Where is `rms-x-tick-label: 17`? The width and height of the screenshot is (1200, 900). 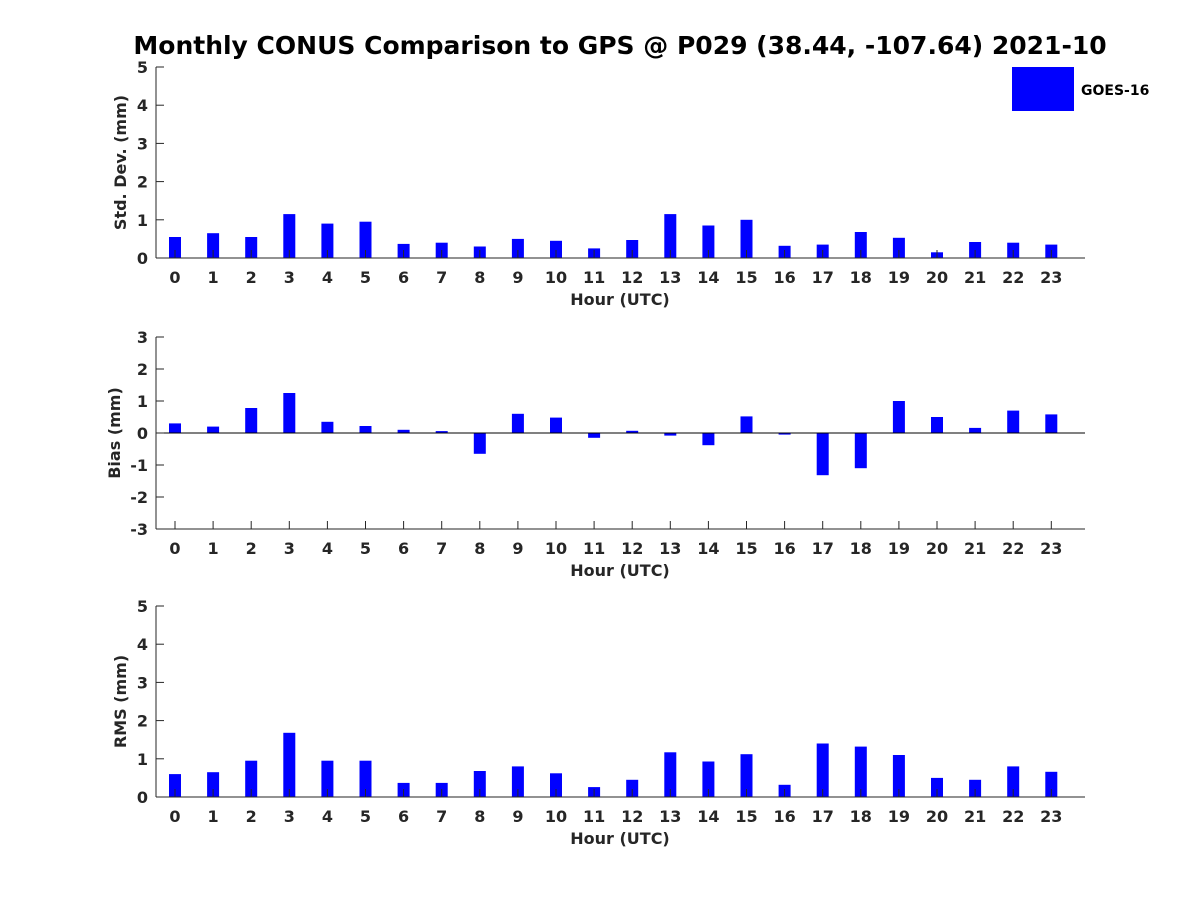
rms-x-tick-label: 17 is located at coordinates (823, 816).